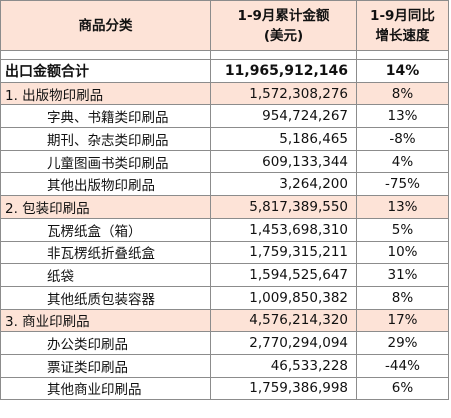 The height and width of the screenshot is (418, 451). I want to click on header-amount-line2: (美元), so click(283, 35).